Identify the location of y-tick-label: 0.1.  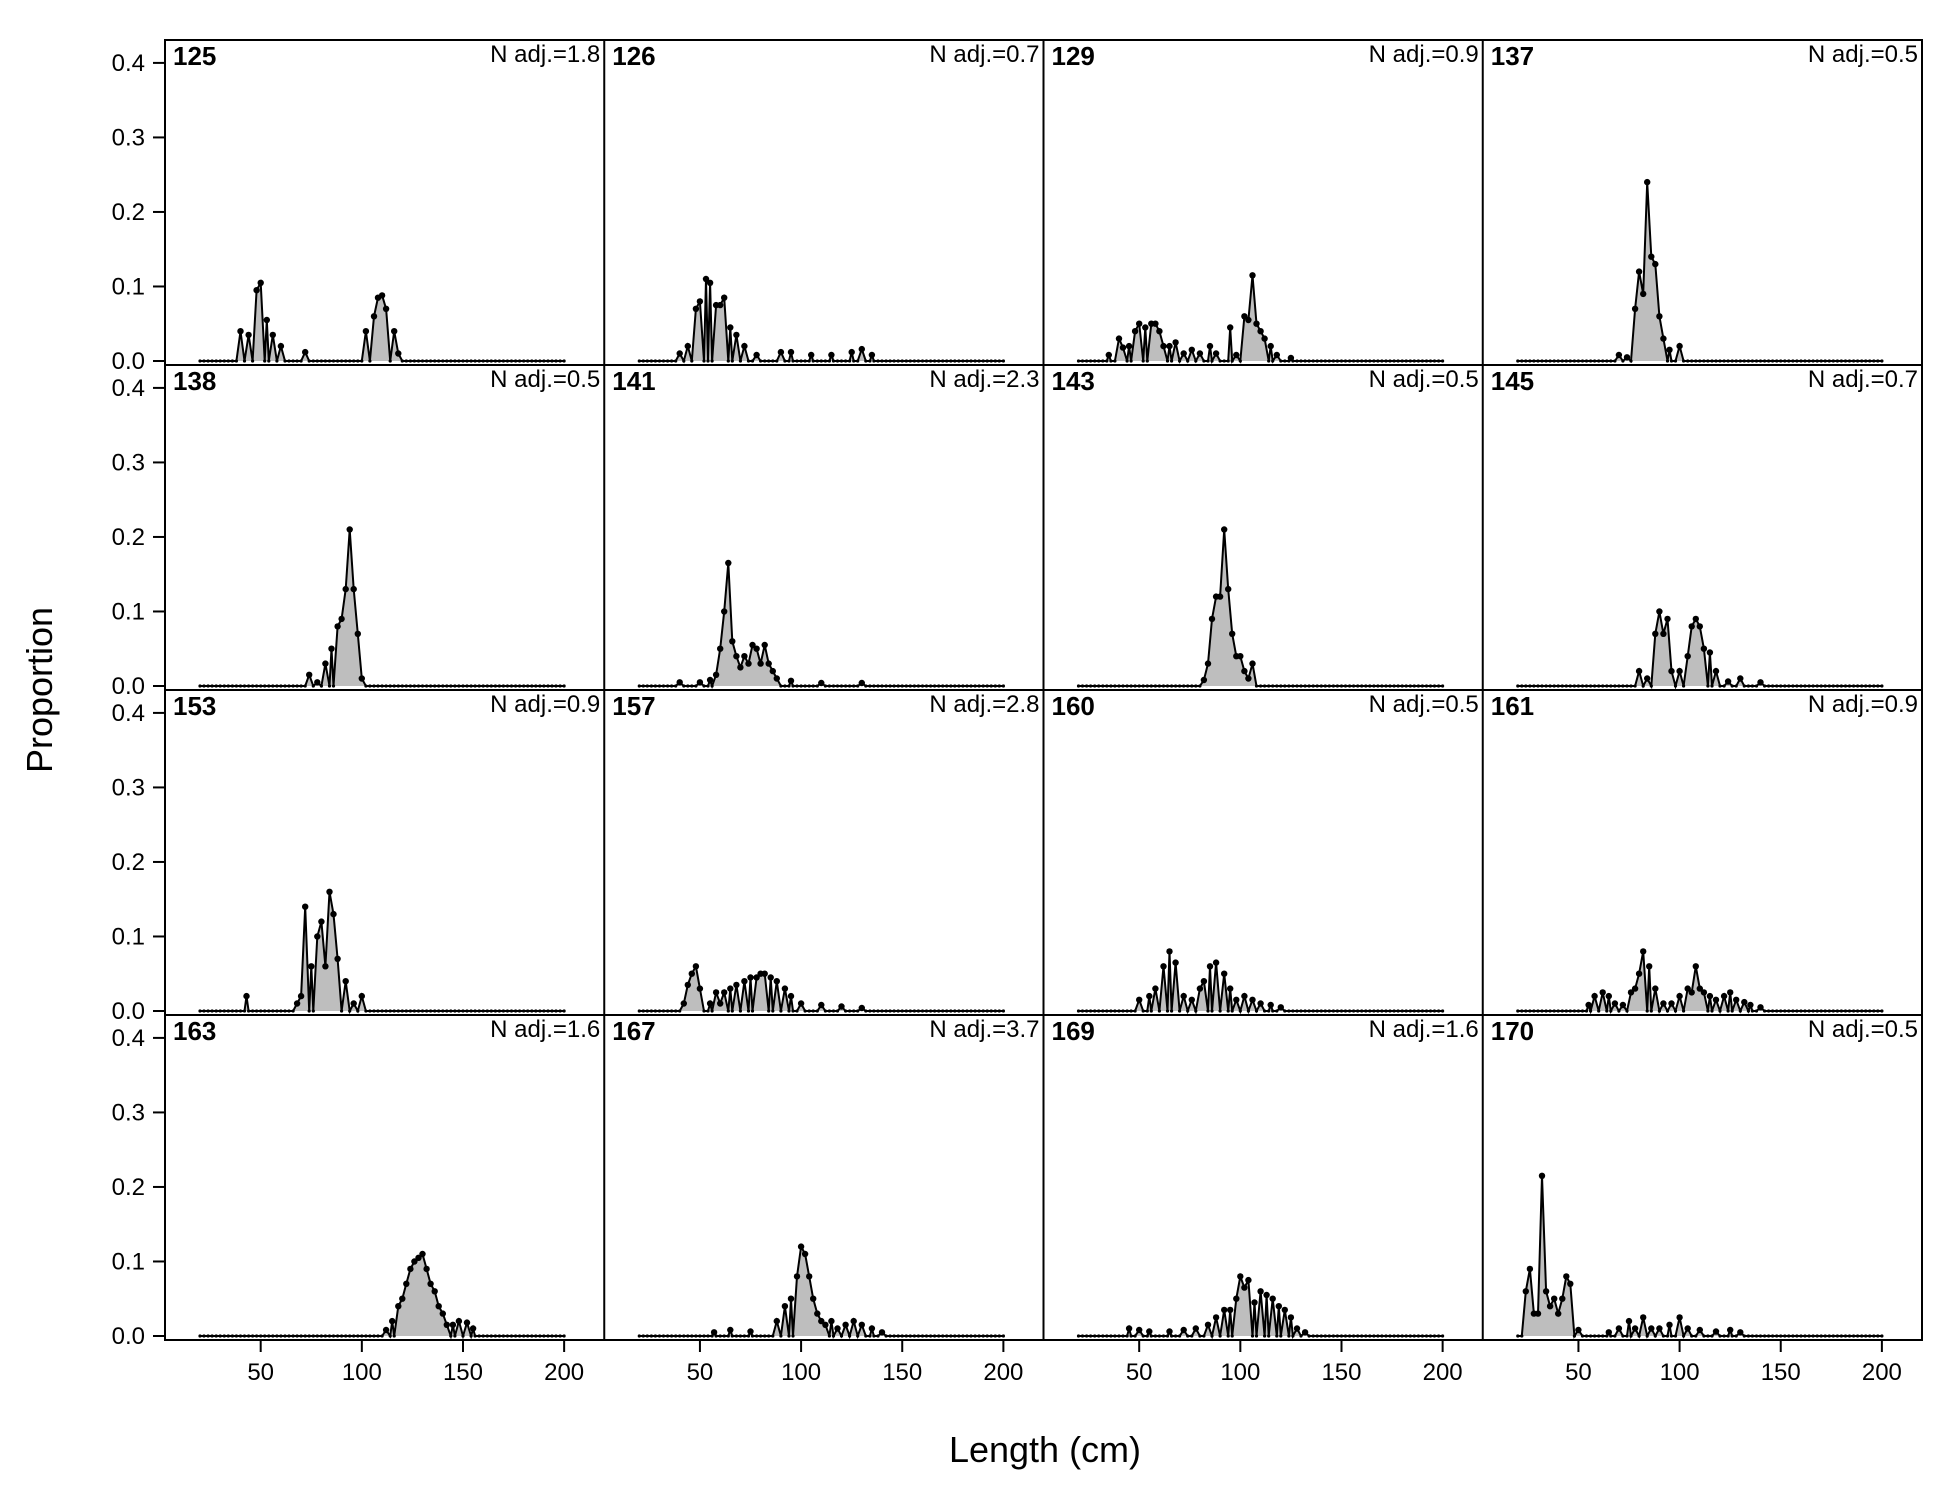
(128, 1261).